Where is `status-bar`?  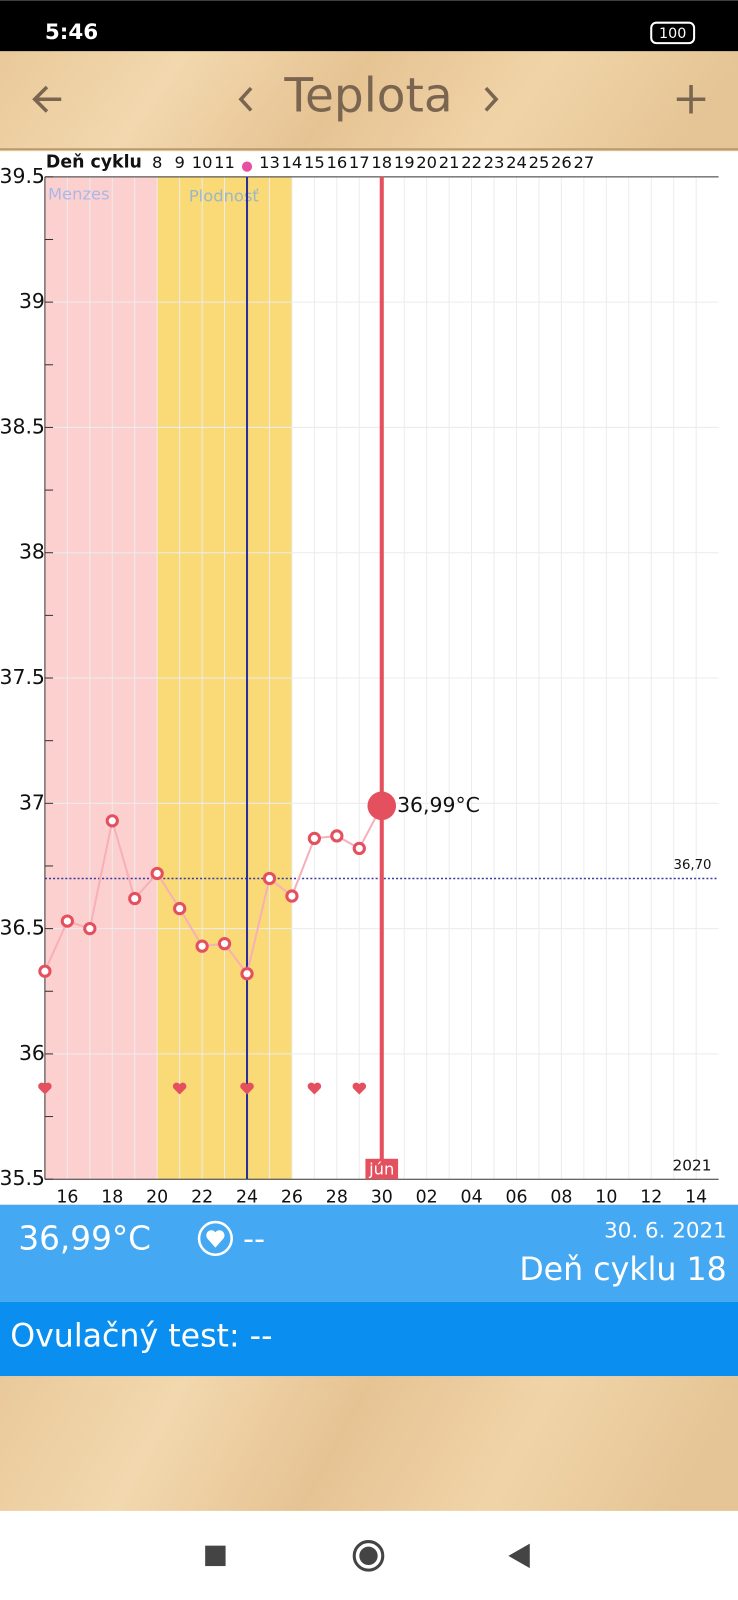 status-bar is located at coordinates (369, 26).